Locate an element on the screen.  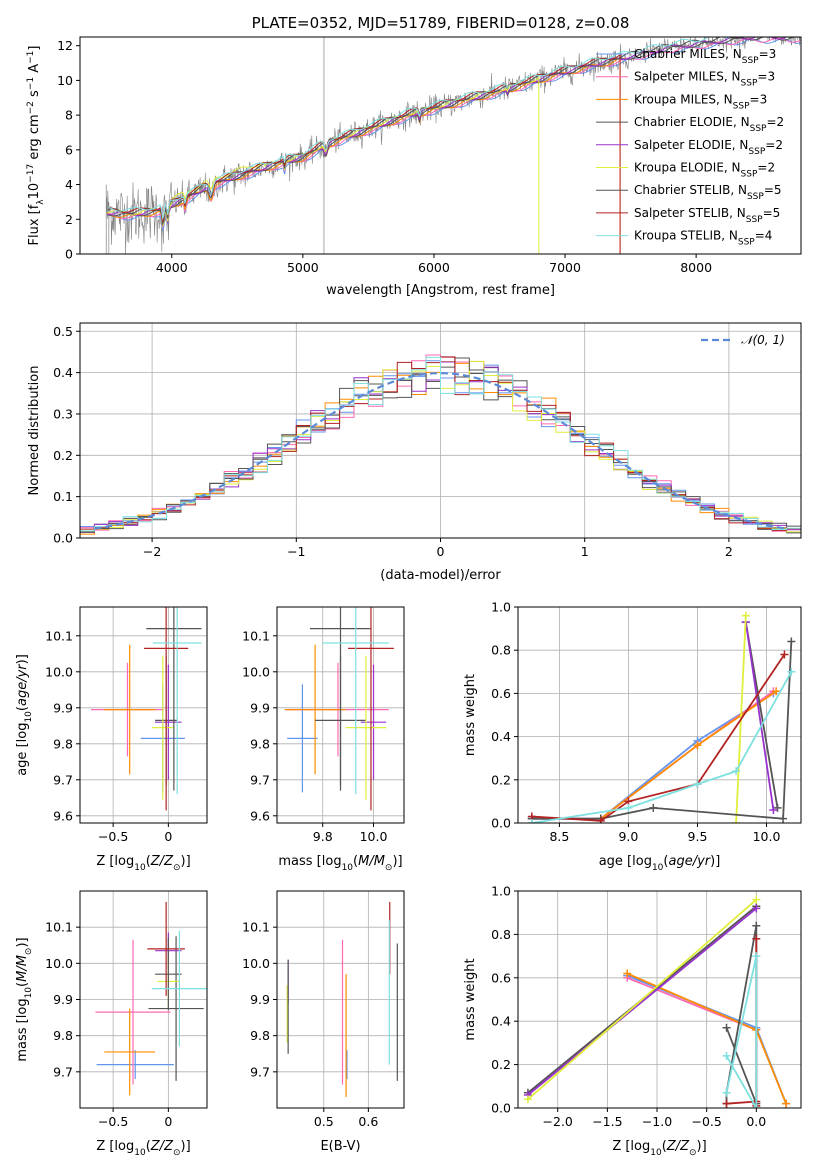
x-tick-label: −1.5 is located at coordinates (607, 1121).